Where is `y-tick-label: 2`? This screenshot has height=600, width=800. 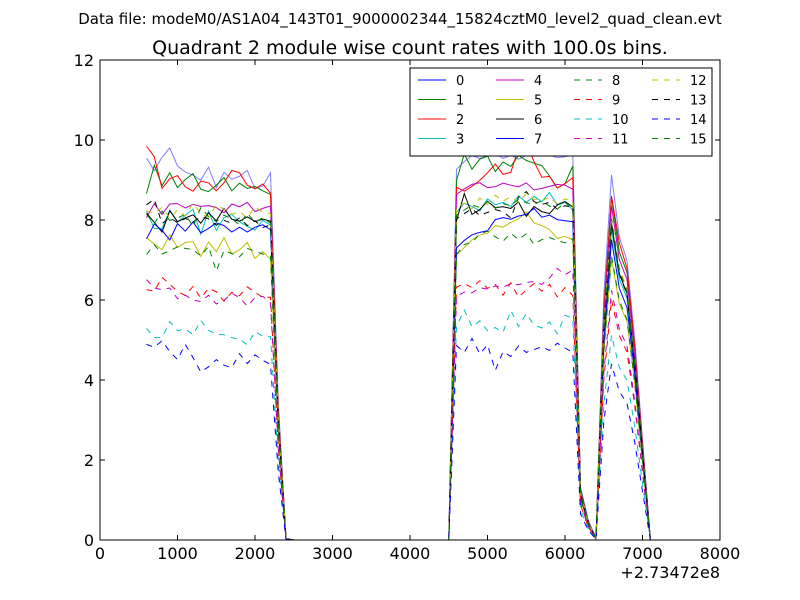
y-tick-label: 2 is located at coordinates (89, 460).